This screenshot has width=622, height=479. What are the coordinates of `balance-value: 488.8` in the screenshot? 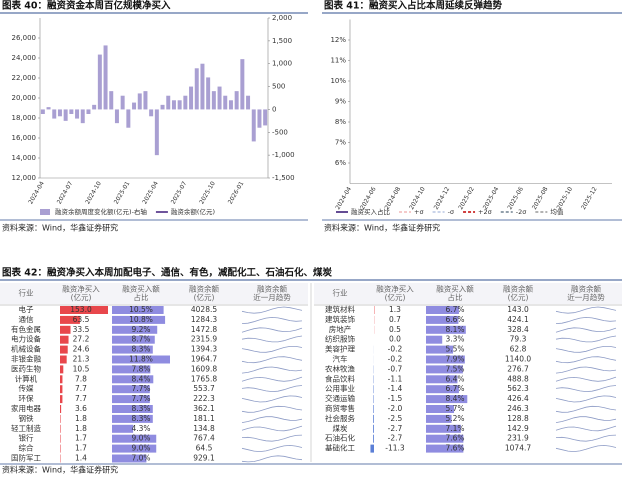 It's located at (518, 378).